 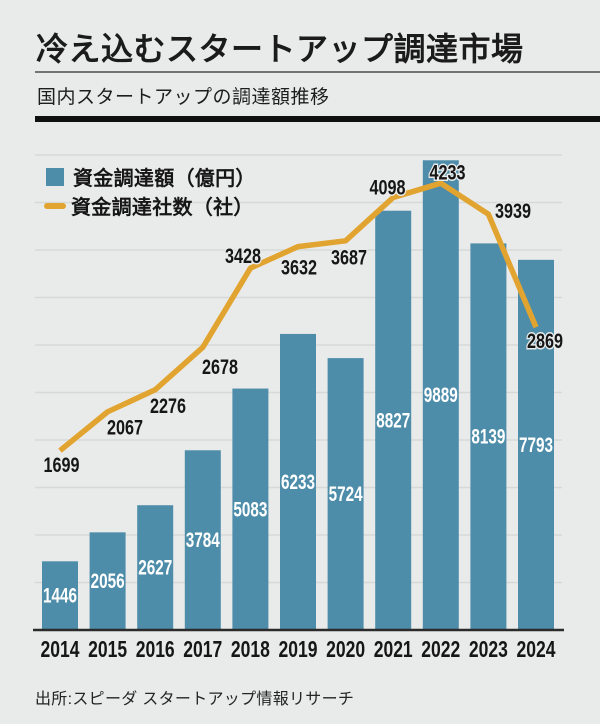 I want to click on year-label-2017: 2017, so click(x=202, y=649).